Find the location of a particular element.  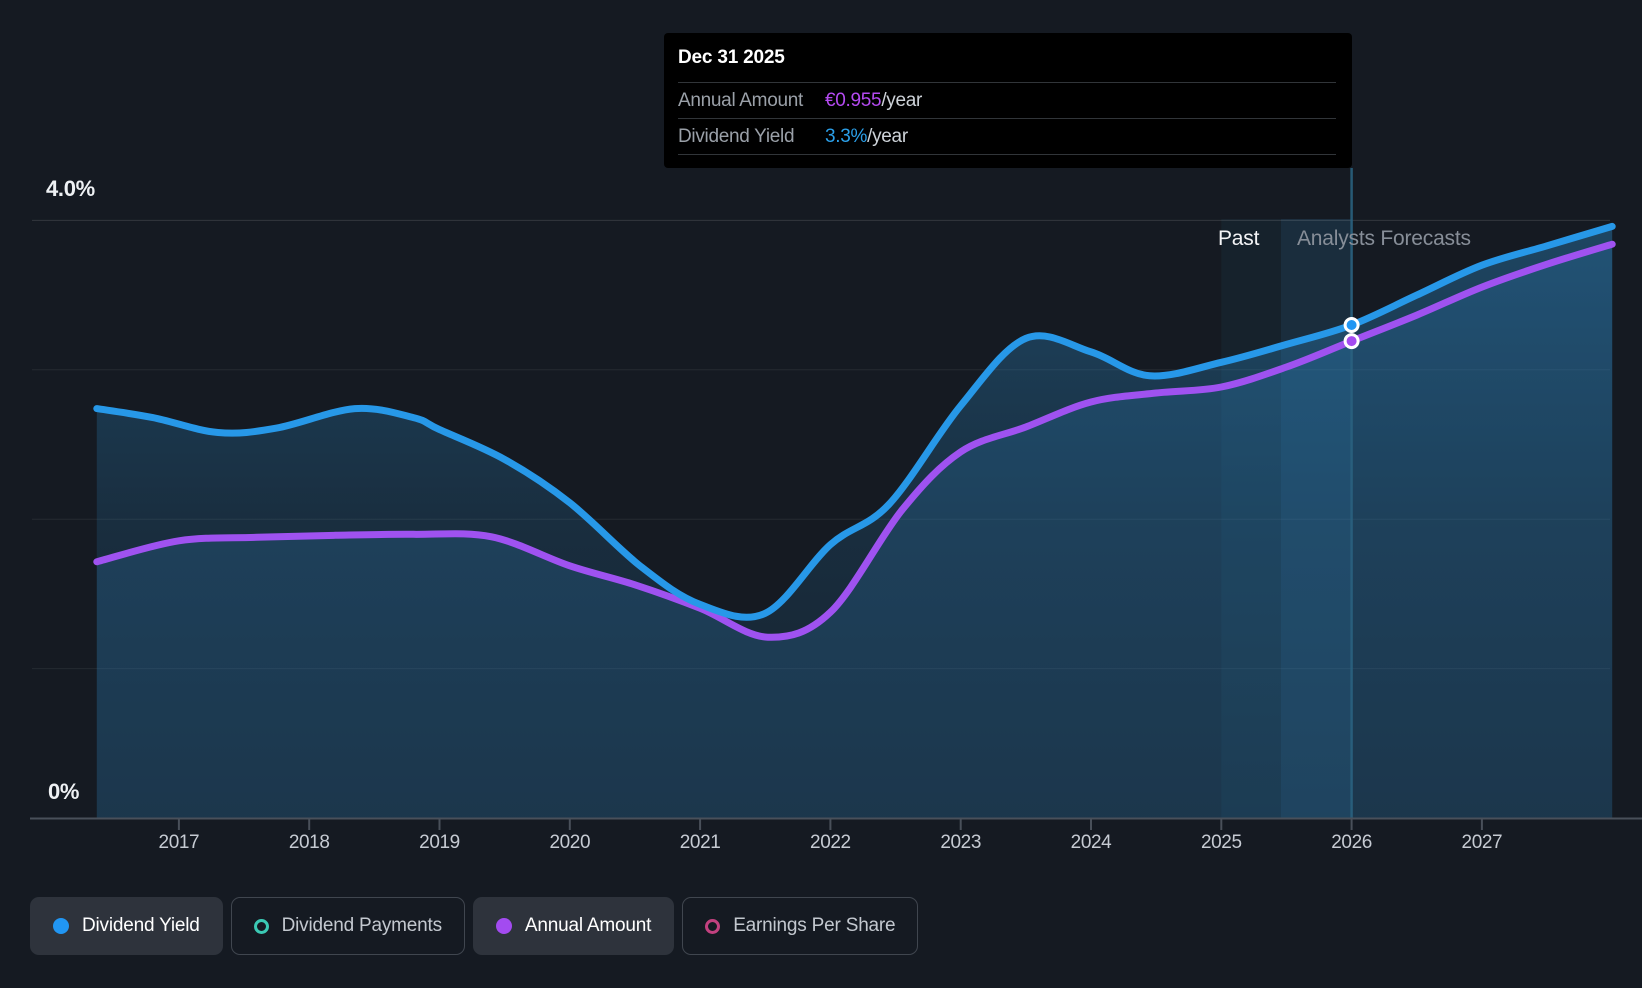

tooltip-row-dividend-yield: Dividend Yield 3.3%/year is located at coordinates (1007, 137).